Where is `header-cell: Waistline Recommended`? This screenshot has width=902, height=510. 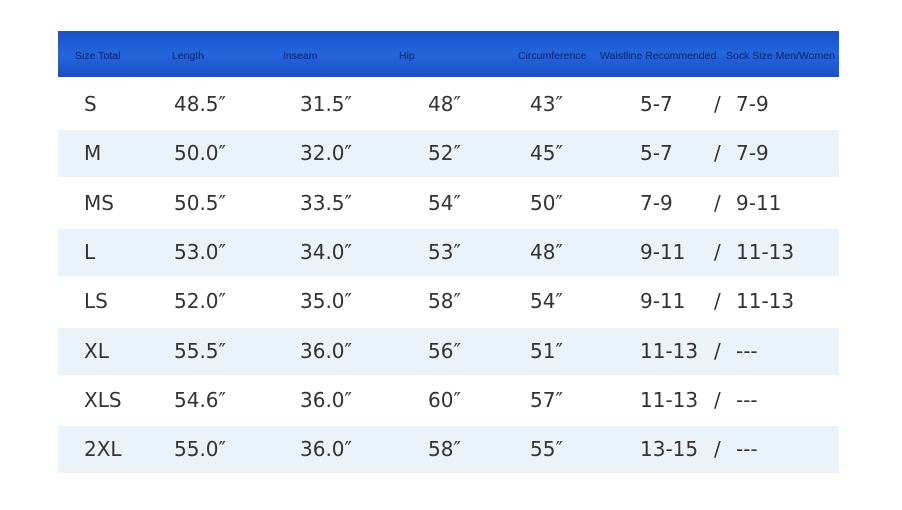
header-cell: Waistline Recommended is located at coordinates (658, 56).